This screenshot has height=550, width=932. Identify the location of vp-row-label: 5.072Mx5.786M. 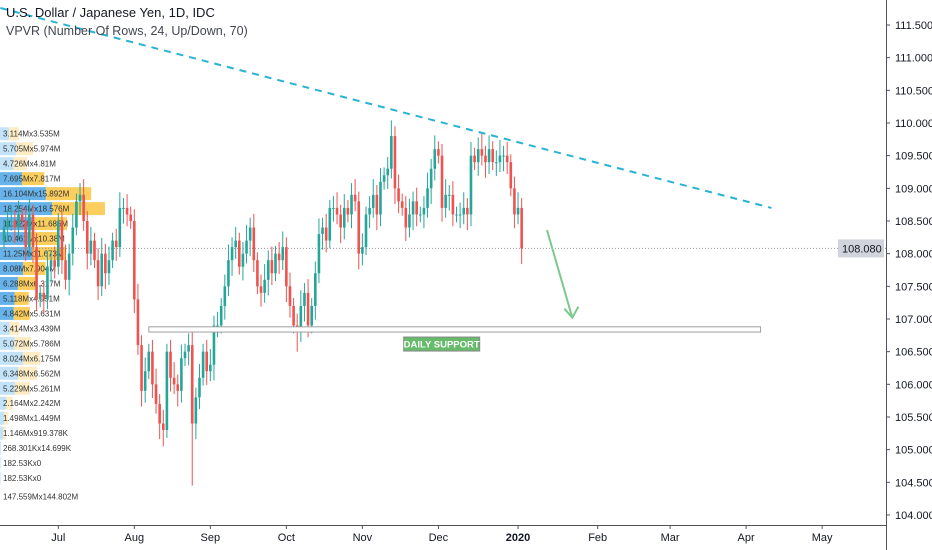
(32, 343).